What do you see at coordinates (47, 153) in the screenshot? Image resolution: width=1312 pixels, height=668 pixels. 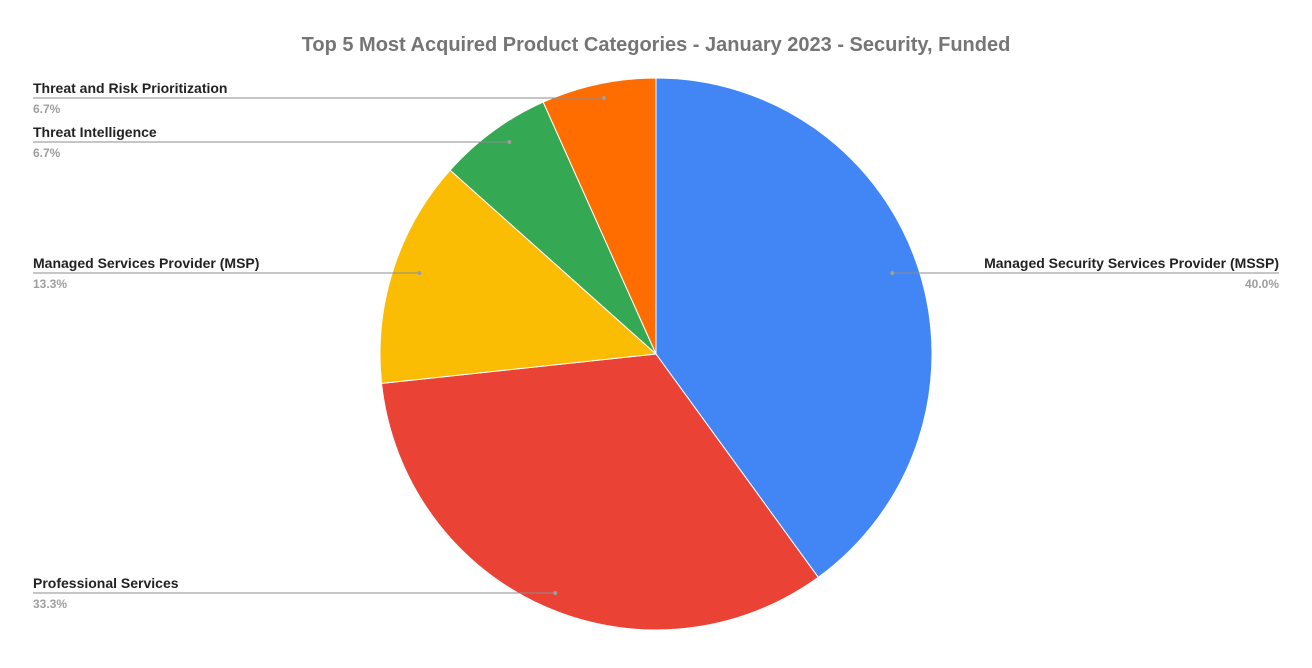 I see `slice-percent-threat-intelligence: 6.7%` at bounding box center [47, 153].